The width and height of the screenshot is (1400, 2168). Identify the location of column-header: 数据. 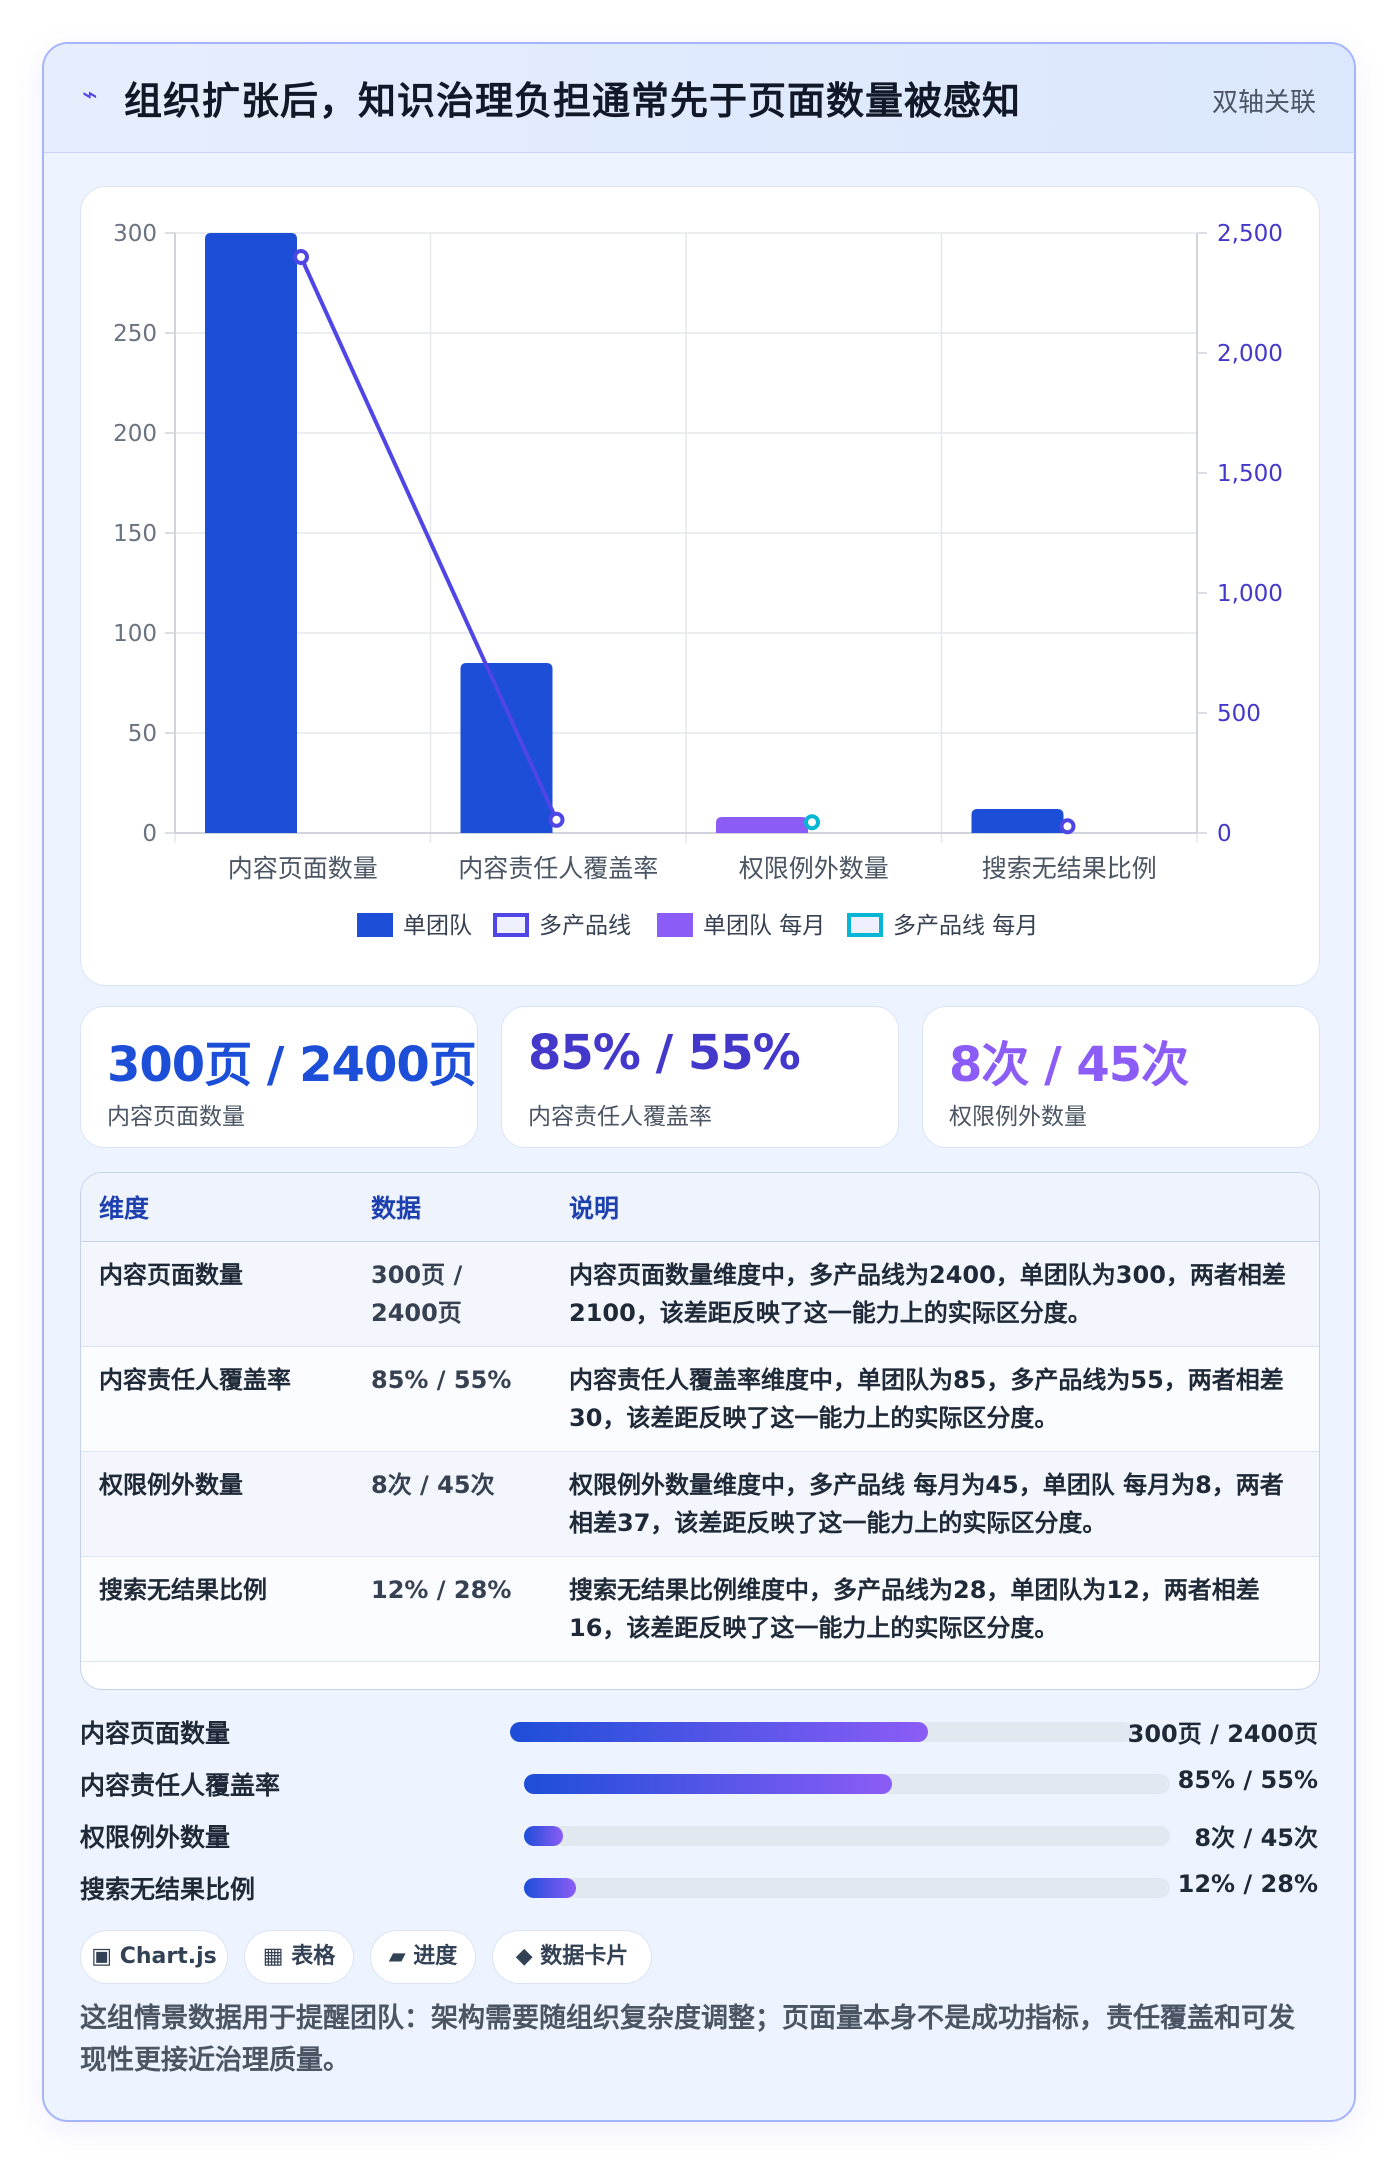
(452, 1207).